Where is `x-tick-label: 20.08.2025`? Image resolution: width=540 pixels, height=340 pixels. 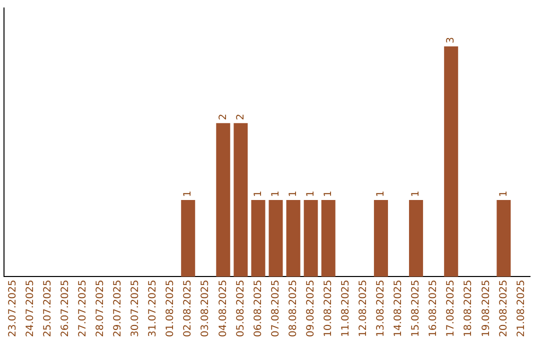 x-tick-label: 20.08.2025 is located at coordinates (504, 309).